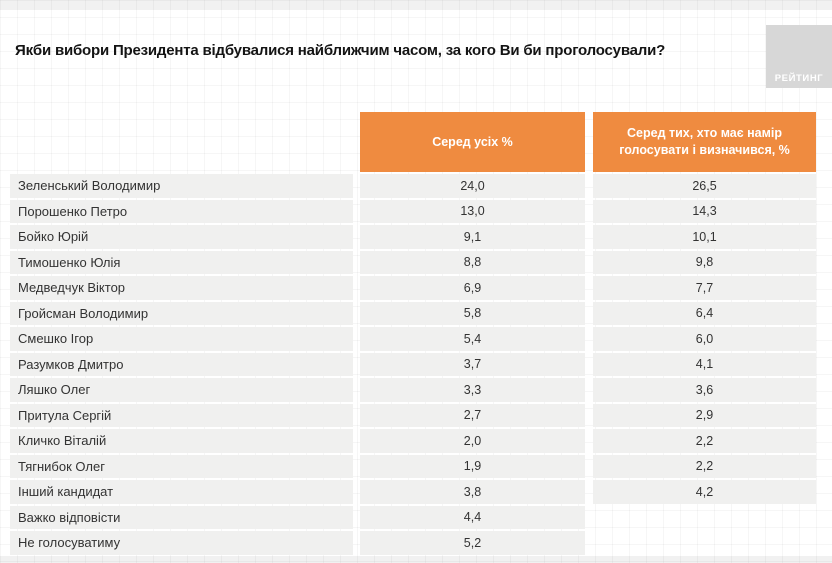 The height and width of the screenshot is (563, 832). I want to click on value-among-decided: 2,9, so click(704, 415).